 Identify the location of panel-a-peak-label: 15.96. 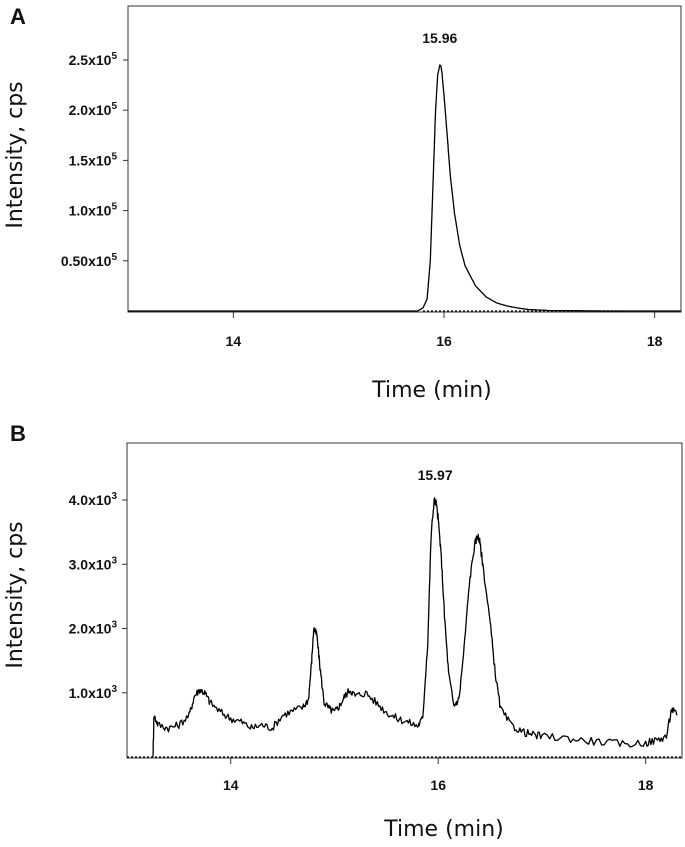
(439, 38).